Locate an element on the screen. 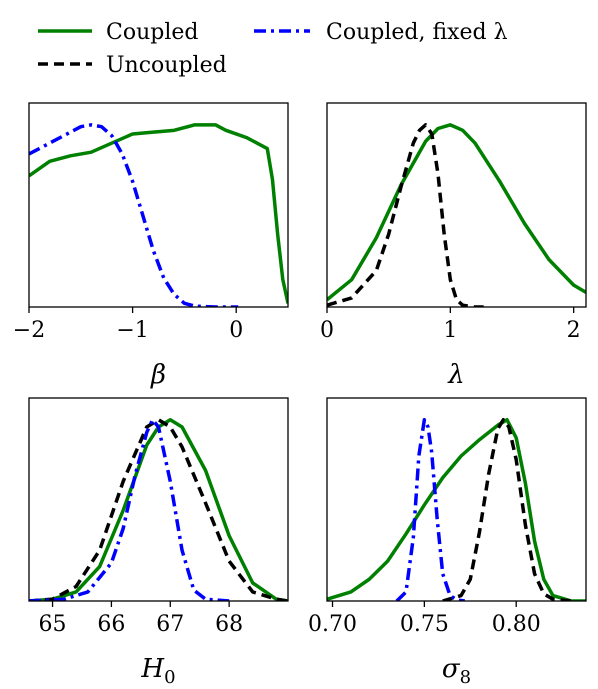 The image size is (598, 689). legend-label-coupled-fixed: Coupled, fixed λ is located at coordinates (417, 32).